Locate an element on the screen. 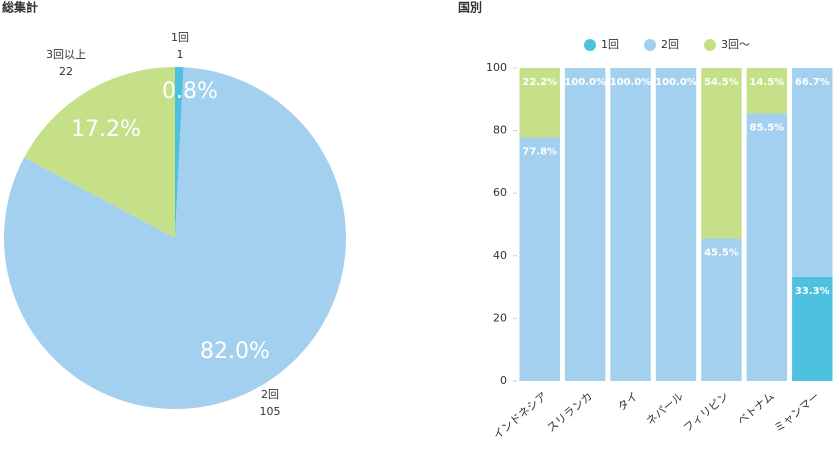 Image resolution: width=840 pixels, height=459 pixels. slice-percent-label: 82.0% is located at coordinates (235, 351).